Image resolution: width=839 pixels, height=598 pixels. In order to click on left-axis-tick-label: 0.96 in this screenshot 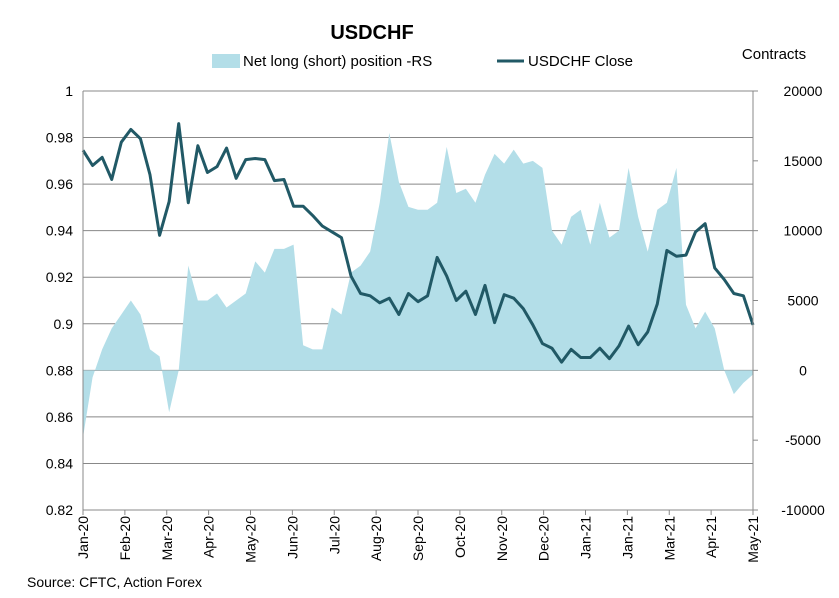, I will do `click(59, 184)`.